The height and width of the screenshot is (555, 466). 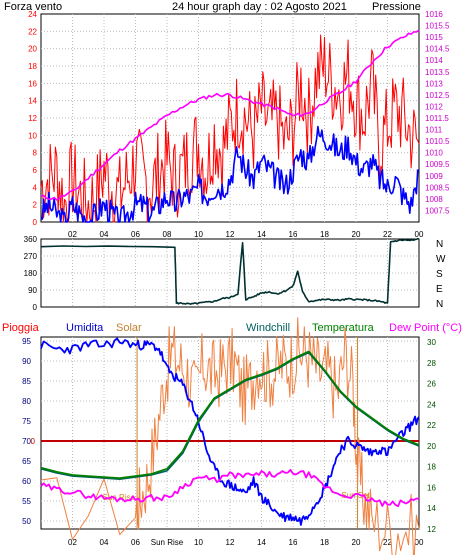 I want to click on pressure-tick-label: 1014, so click(x=434, y=60).